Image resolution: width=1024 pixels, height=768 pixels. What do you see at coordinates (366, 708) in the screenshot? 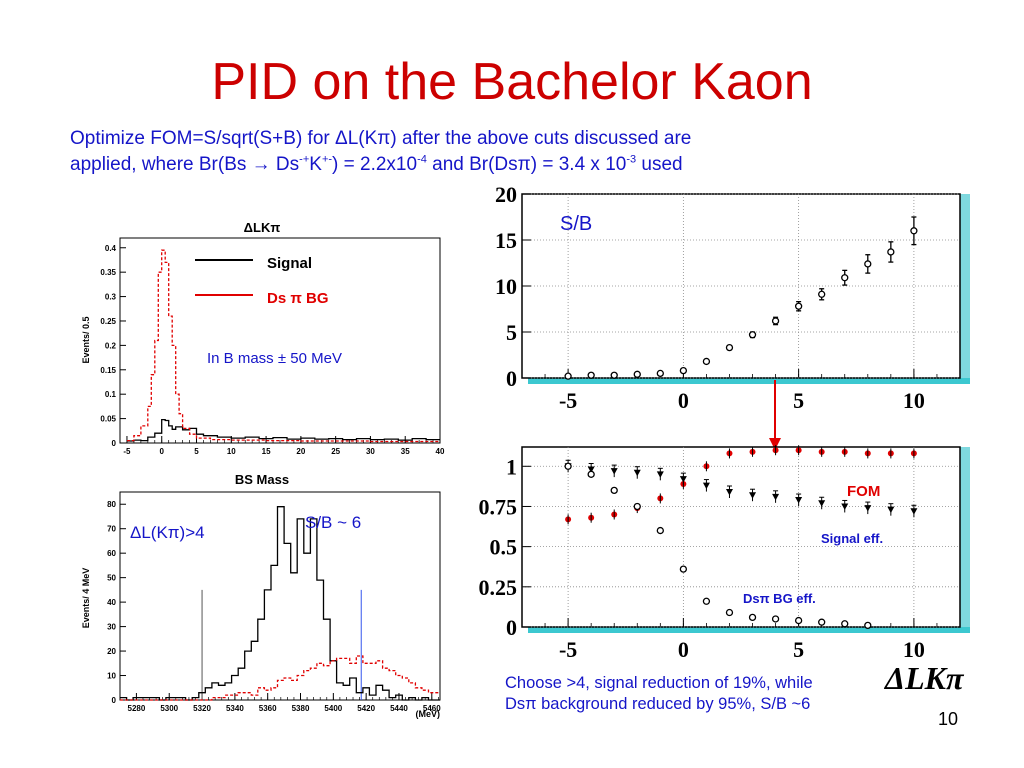
I see `x-tick-label: 5420` at bounding box center [366, 708].